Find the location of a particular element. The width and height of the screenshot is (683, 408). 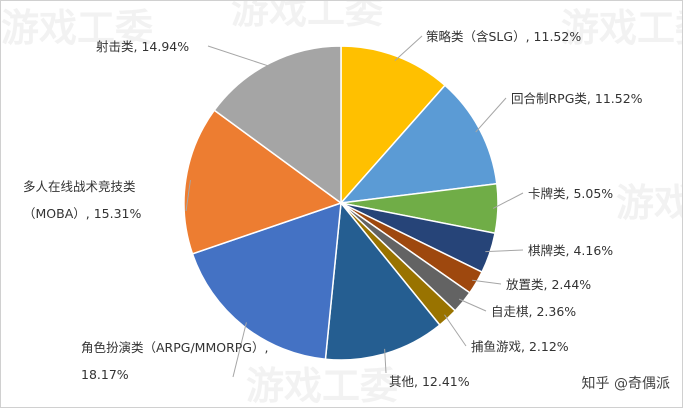

data-label: 角色扮演类（ARPG/MMORPG）, 18.17% is located at coordinates (181, 361).